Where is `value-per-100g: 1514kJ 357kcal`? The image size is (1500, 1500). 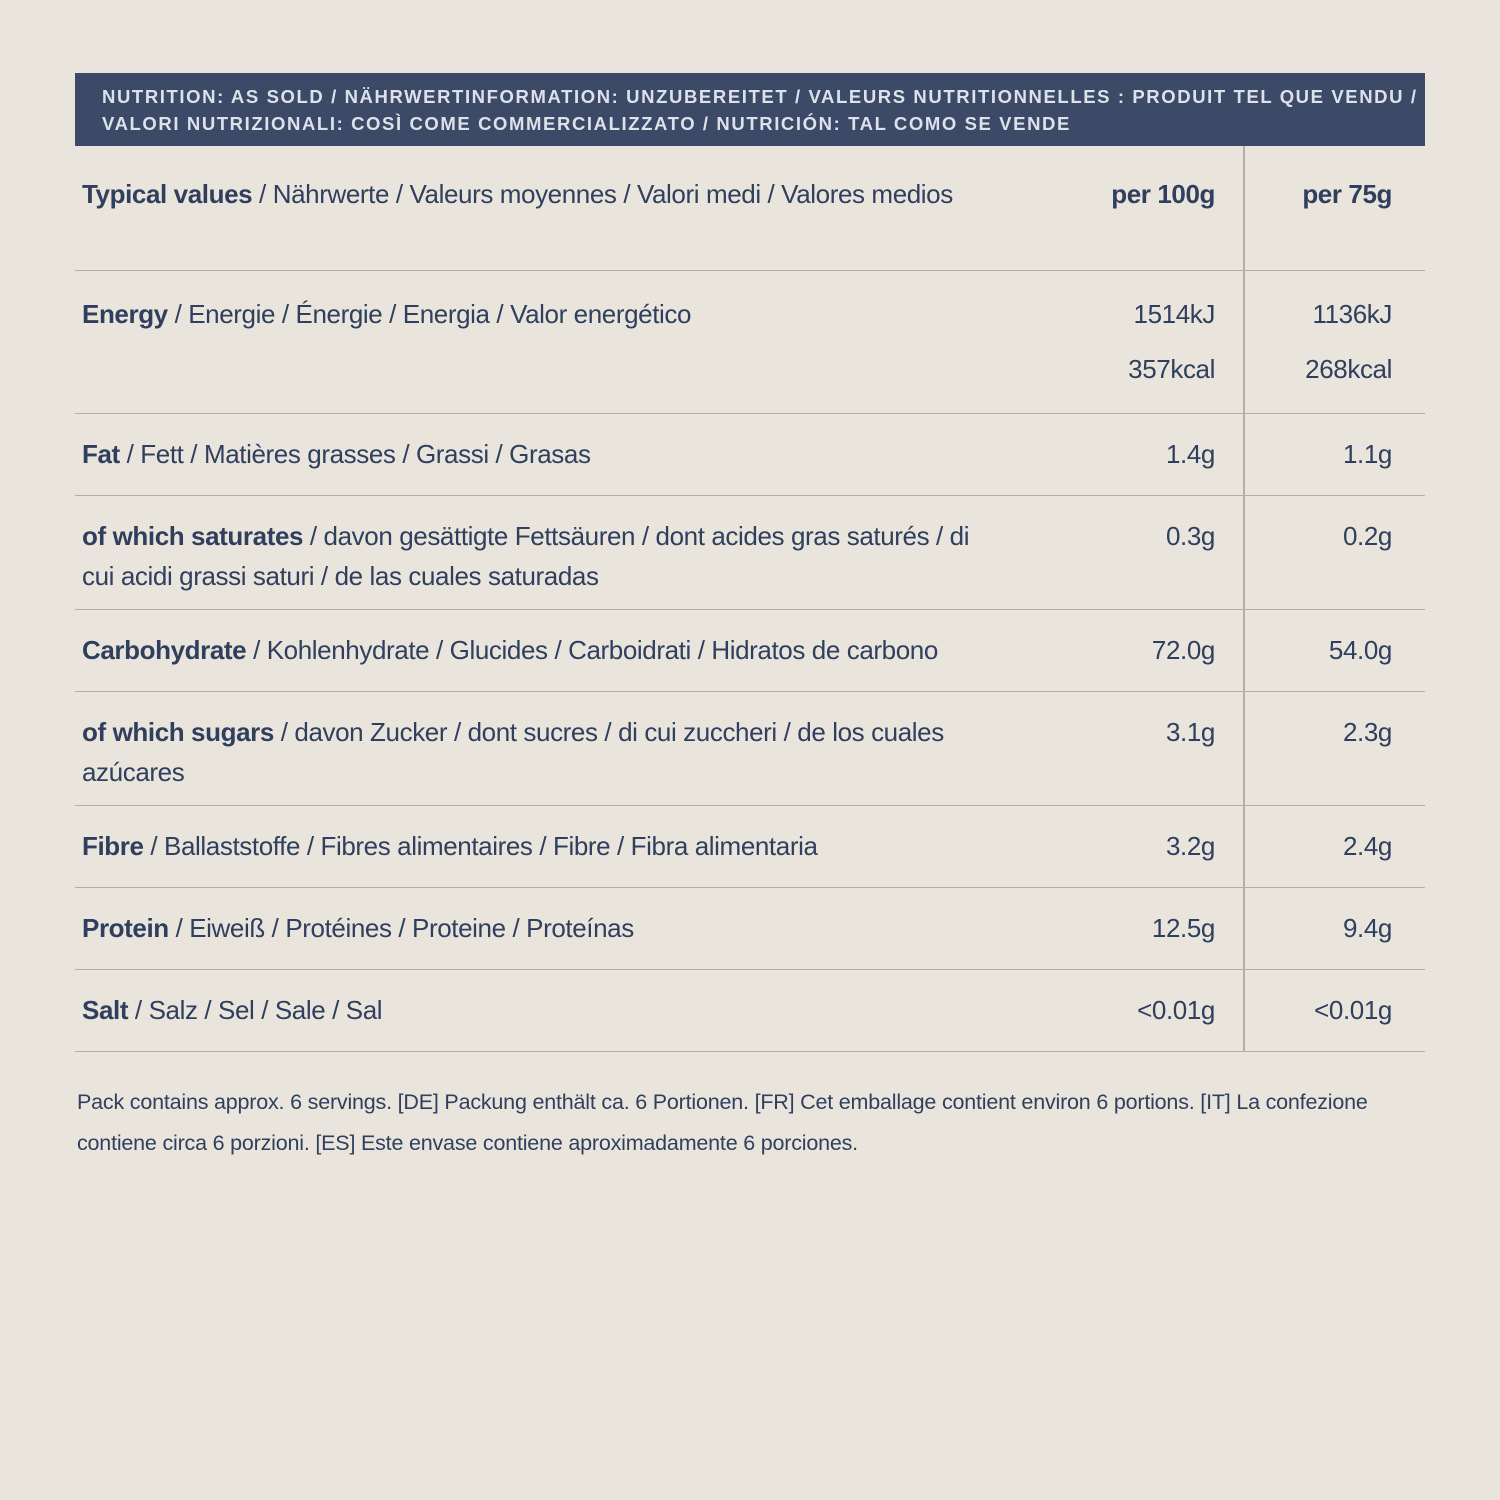 value-per-100g: 1514kJ 357kcal is located at coordinates (1171, 341).